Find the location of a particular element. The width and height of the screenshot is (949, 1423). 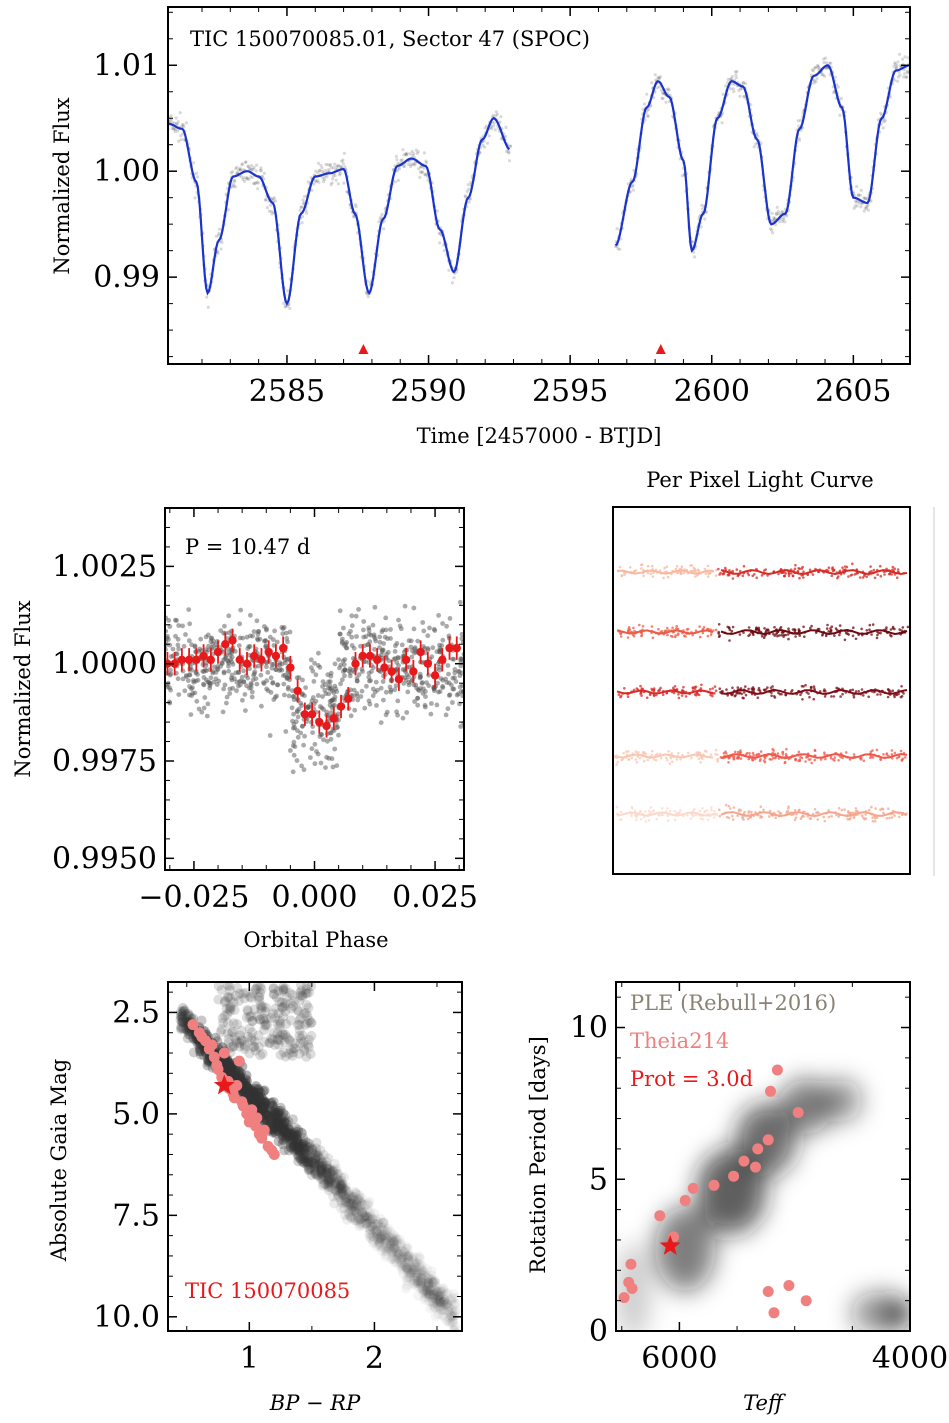

y-tick-label: 1.01 is located at coordinates (126, 65).